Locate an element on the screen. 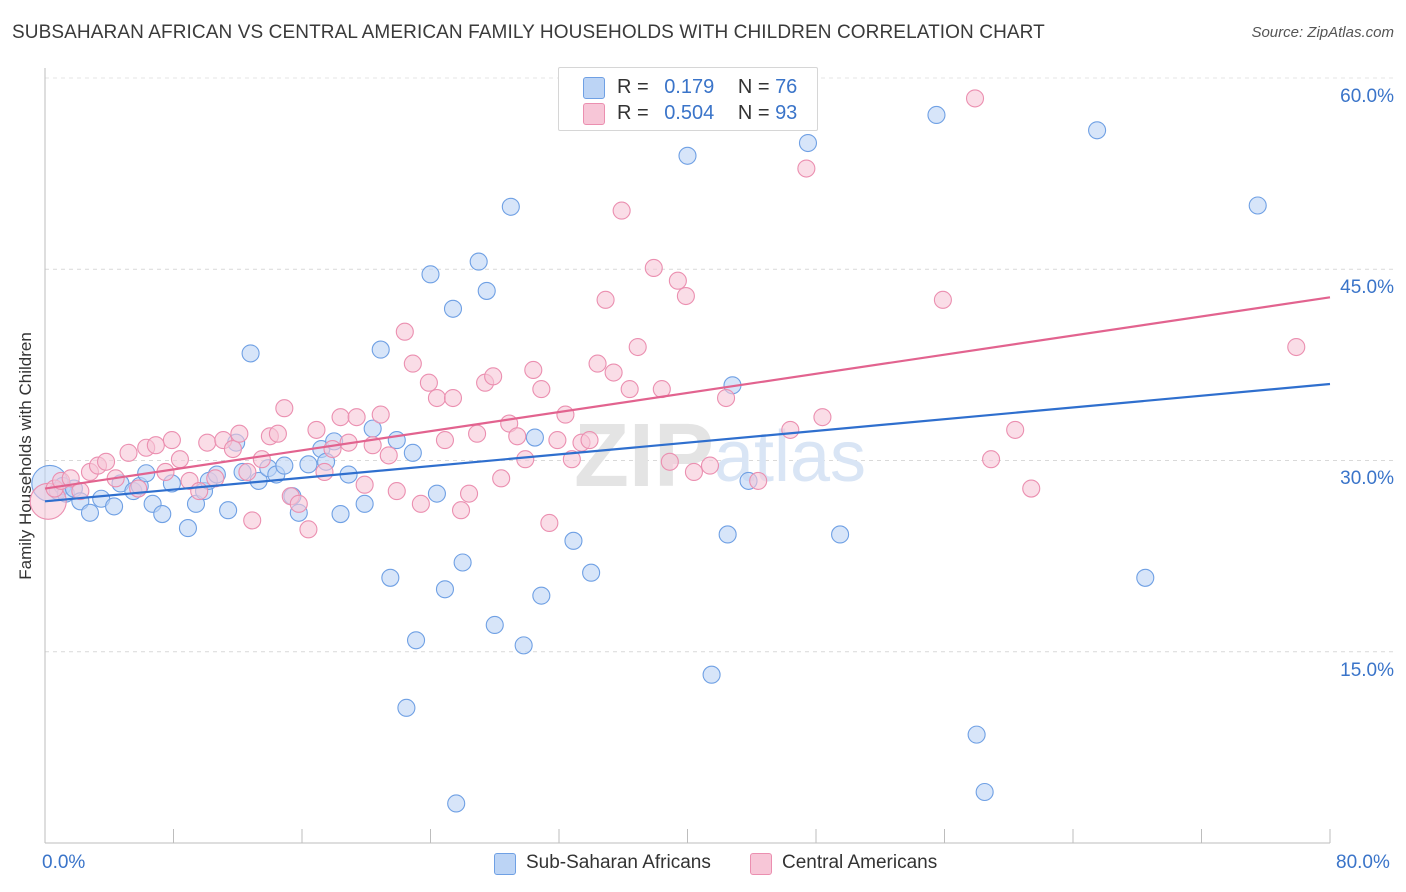  r-value: 0.504 is located at coordinates (689, 113).